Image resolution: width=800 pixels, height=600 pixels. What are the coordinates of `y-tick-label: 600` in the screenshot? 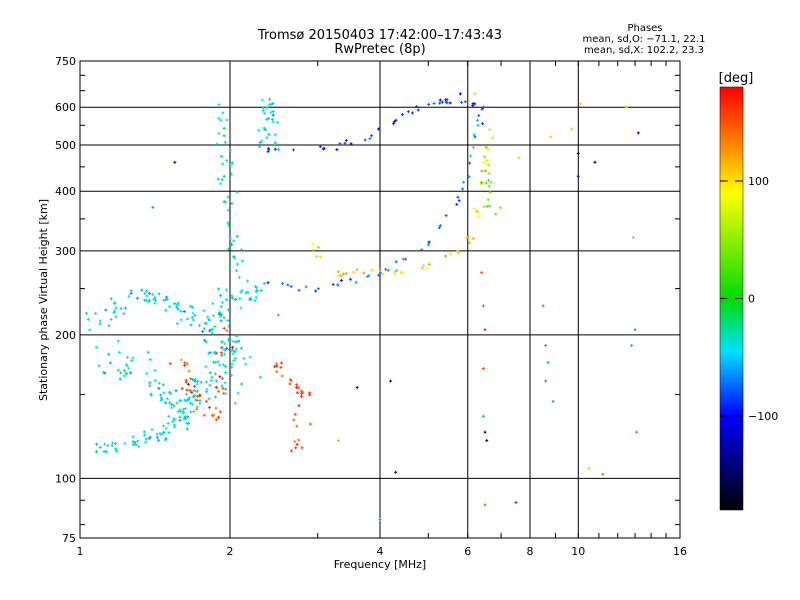 It's located at (65, 107).